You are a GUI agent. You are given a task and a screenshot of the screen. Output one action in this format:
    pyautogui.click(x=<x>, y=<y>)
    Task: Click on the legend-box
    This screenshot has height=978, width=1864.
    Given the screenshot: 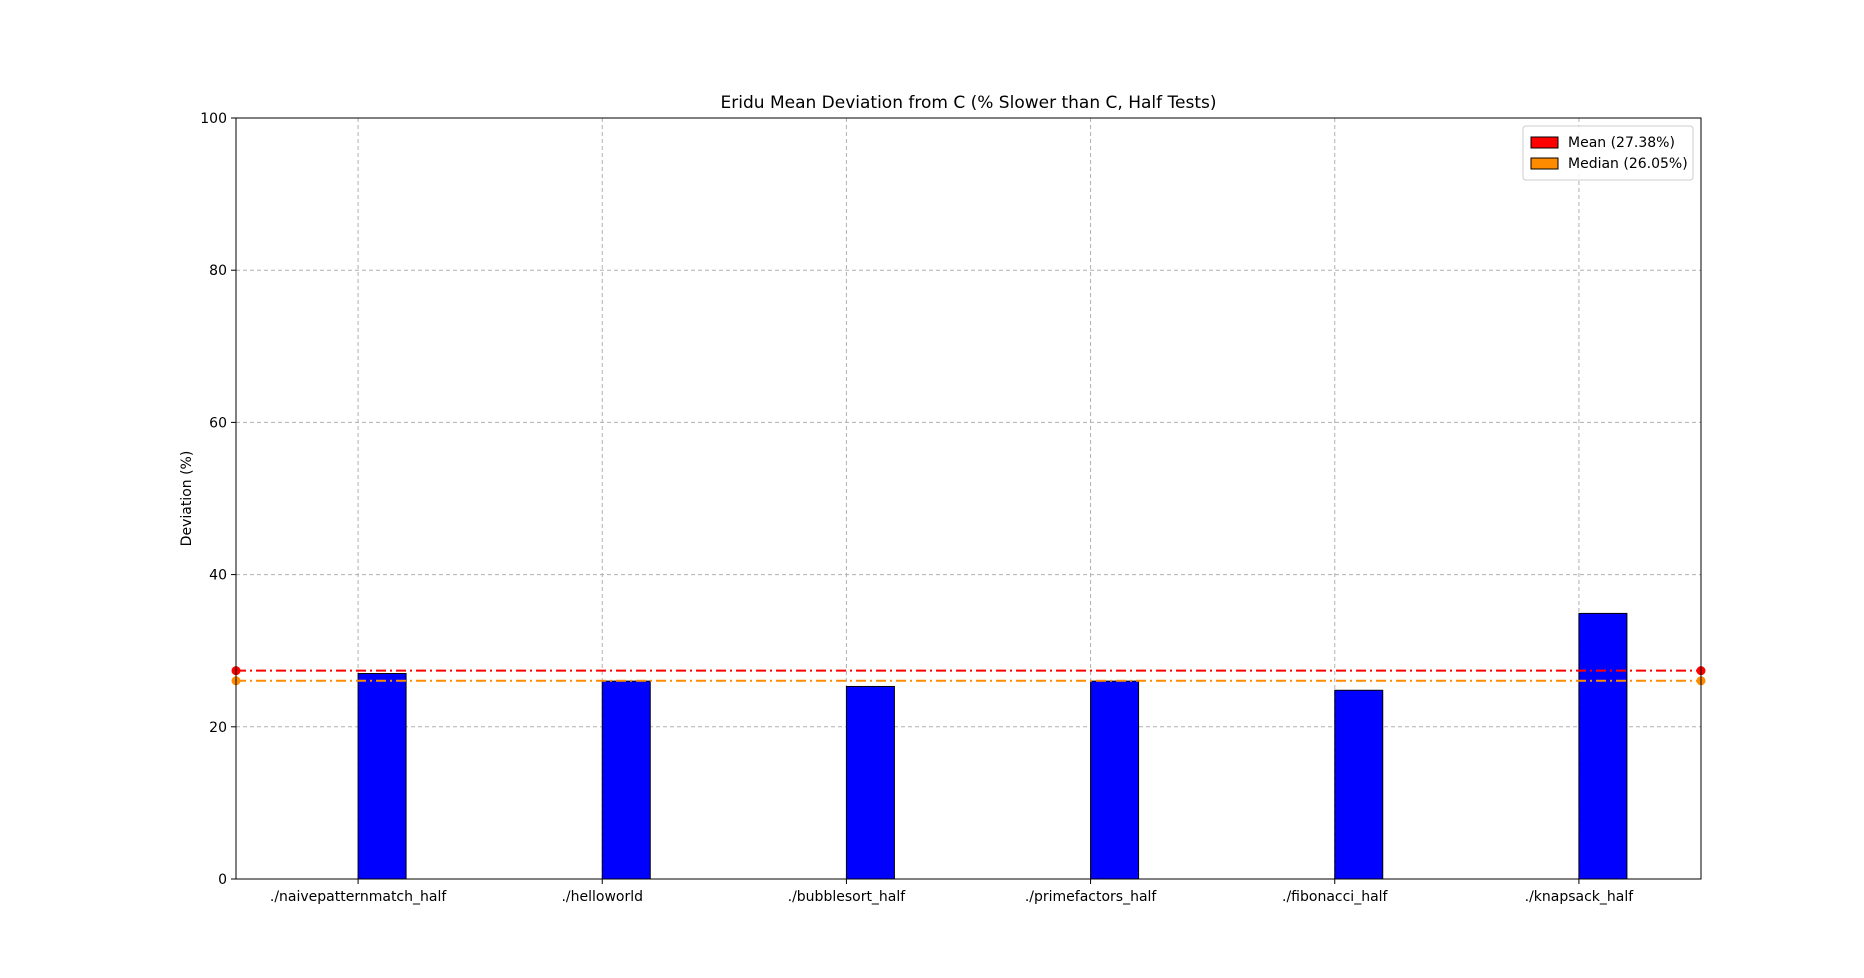 What is the action you would take?
    pyautogui.click(x=1608, y=153)
    